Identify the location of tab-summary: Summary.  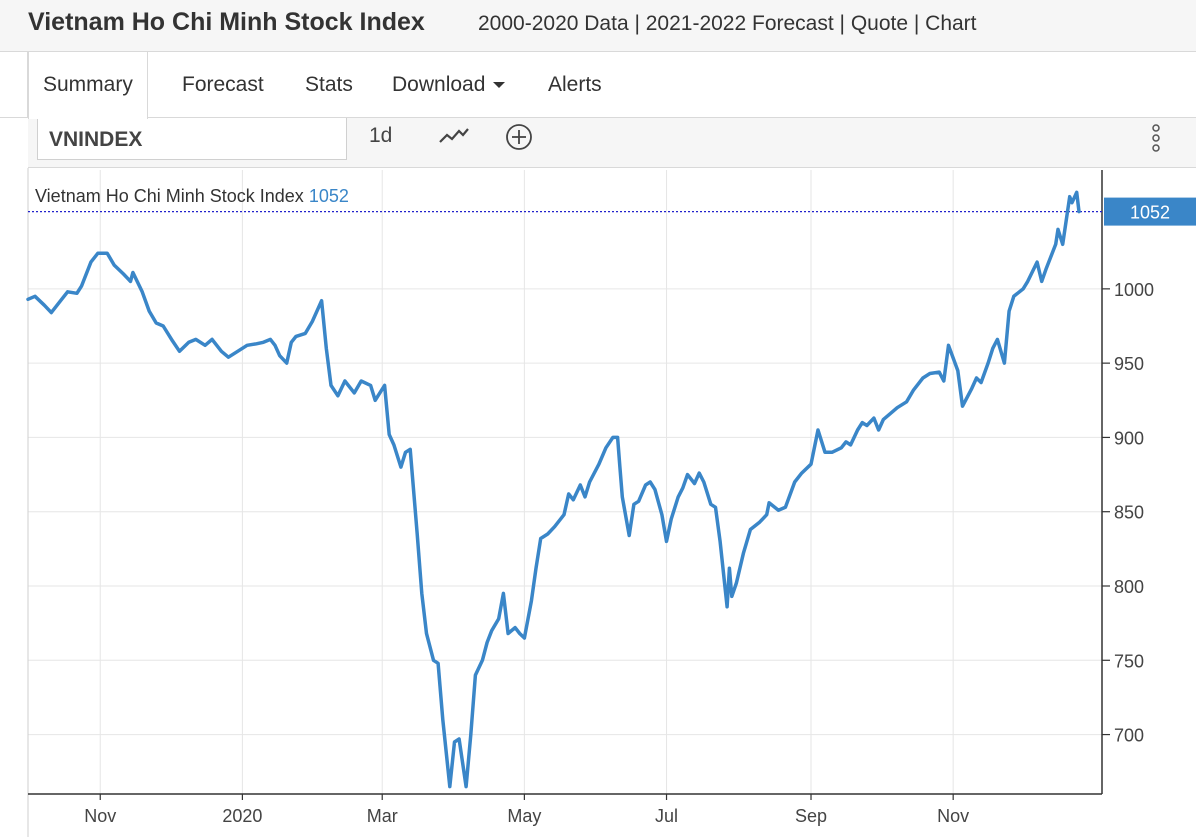
(88, 85).